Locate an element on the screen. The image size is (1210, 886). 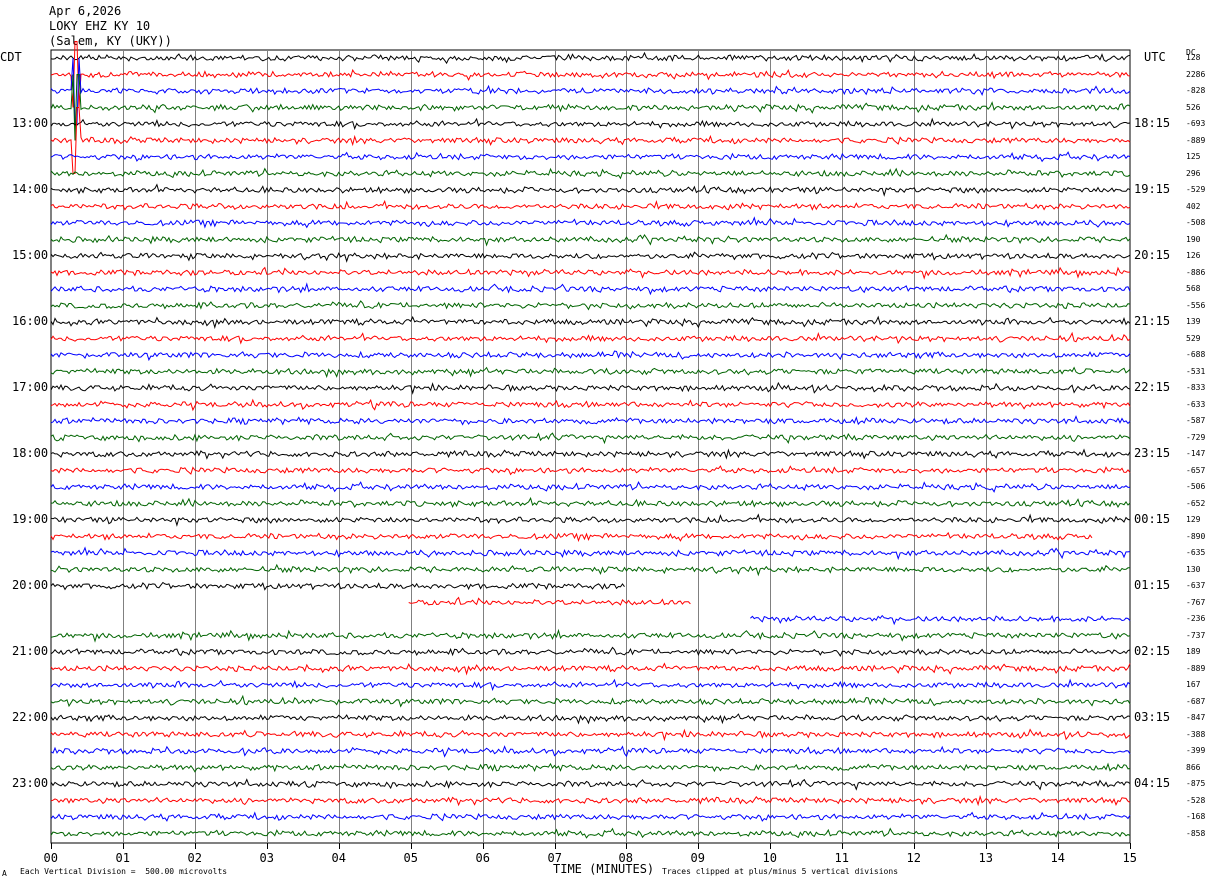
dc-offset-label: 568 is located at coordinates (1193, 288).